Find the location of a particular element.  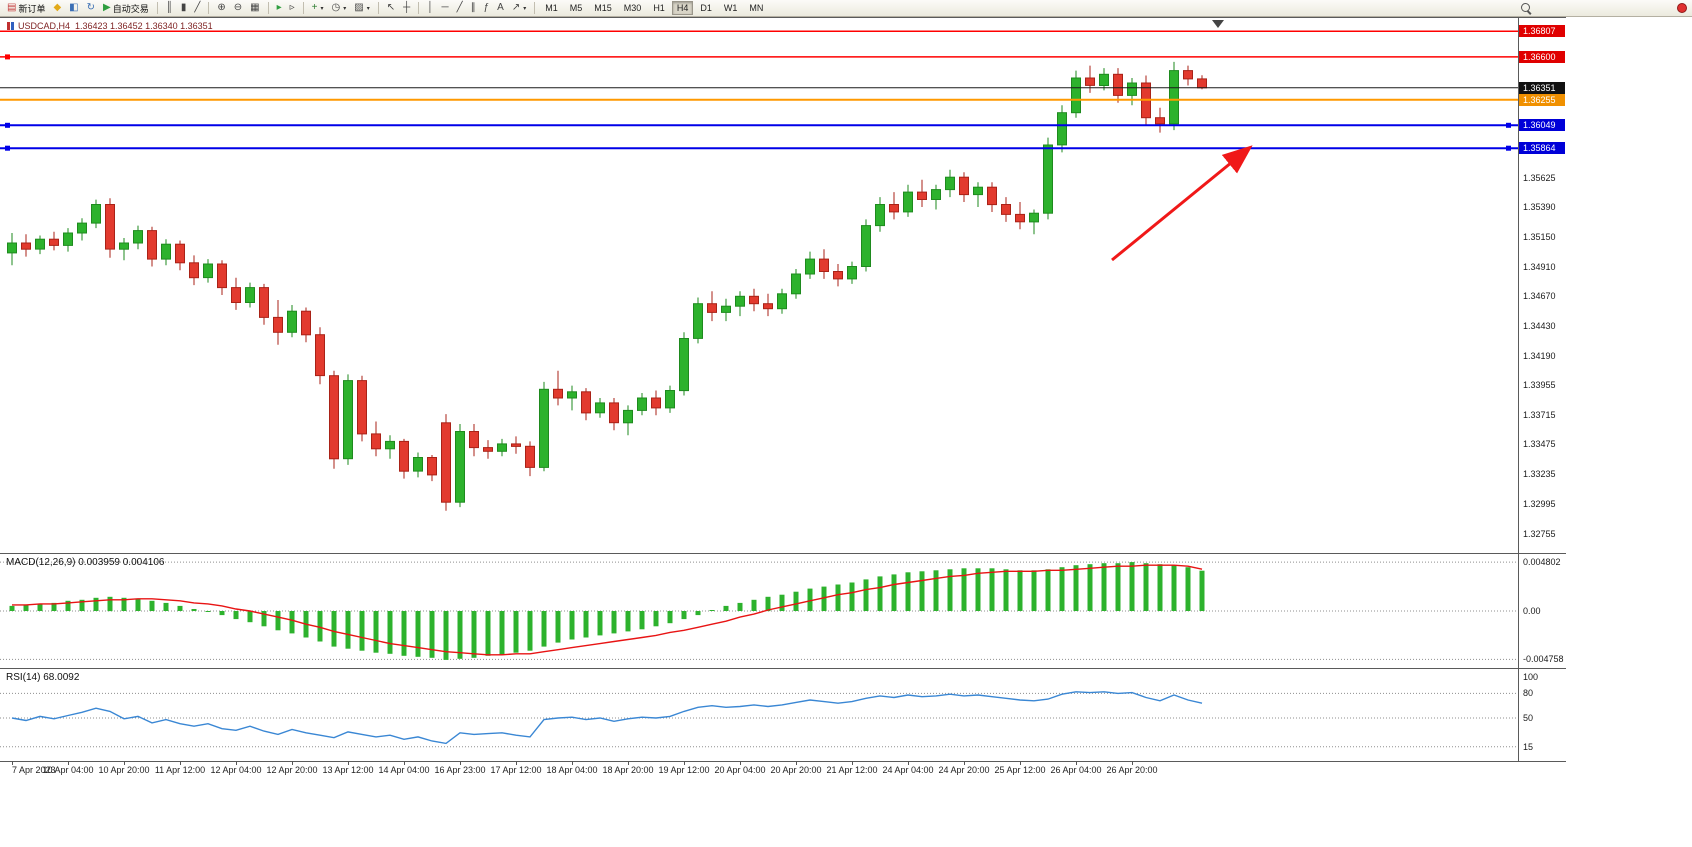

rsi-panel-divider is located at coordinates (783, 668).